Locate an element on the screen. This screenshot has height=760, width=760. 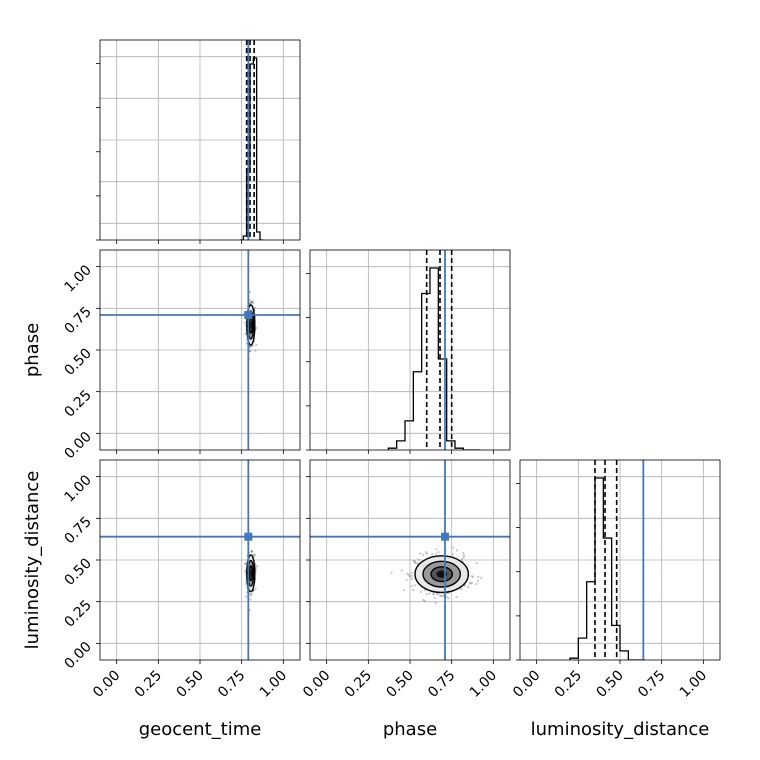
histogram-geocent_time is located at coordinates (252, 140).